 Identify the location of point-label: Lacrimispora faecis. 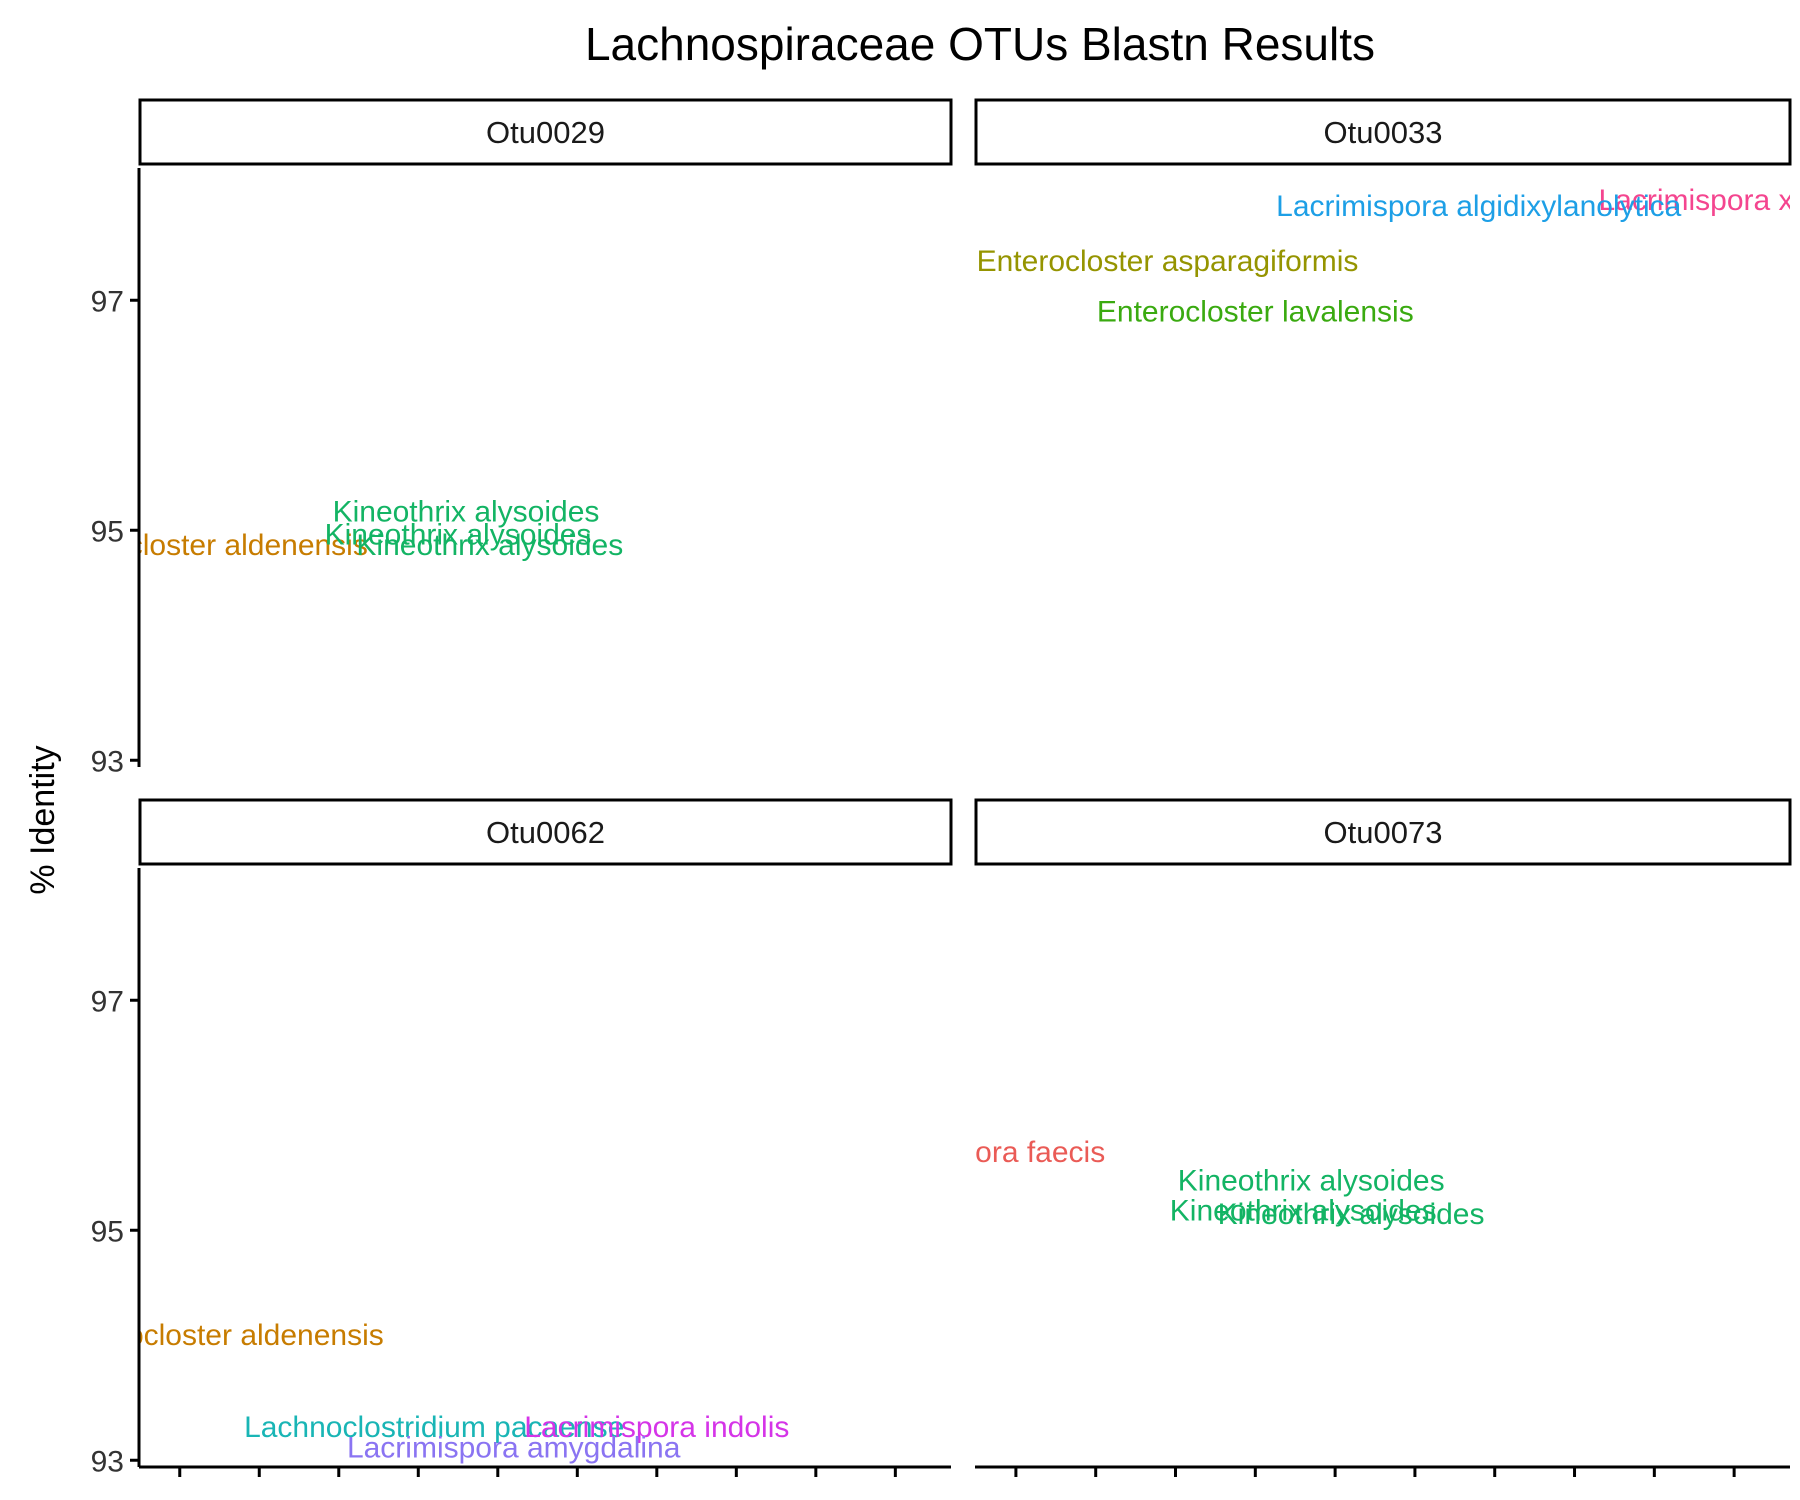
(976, 1152).